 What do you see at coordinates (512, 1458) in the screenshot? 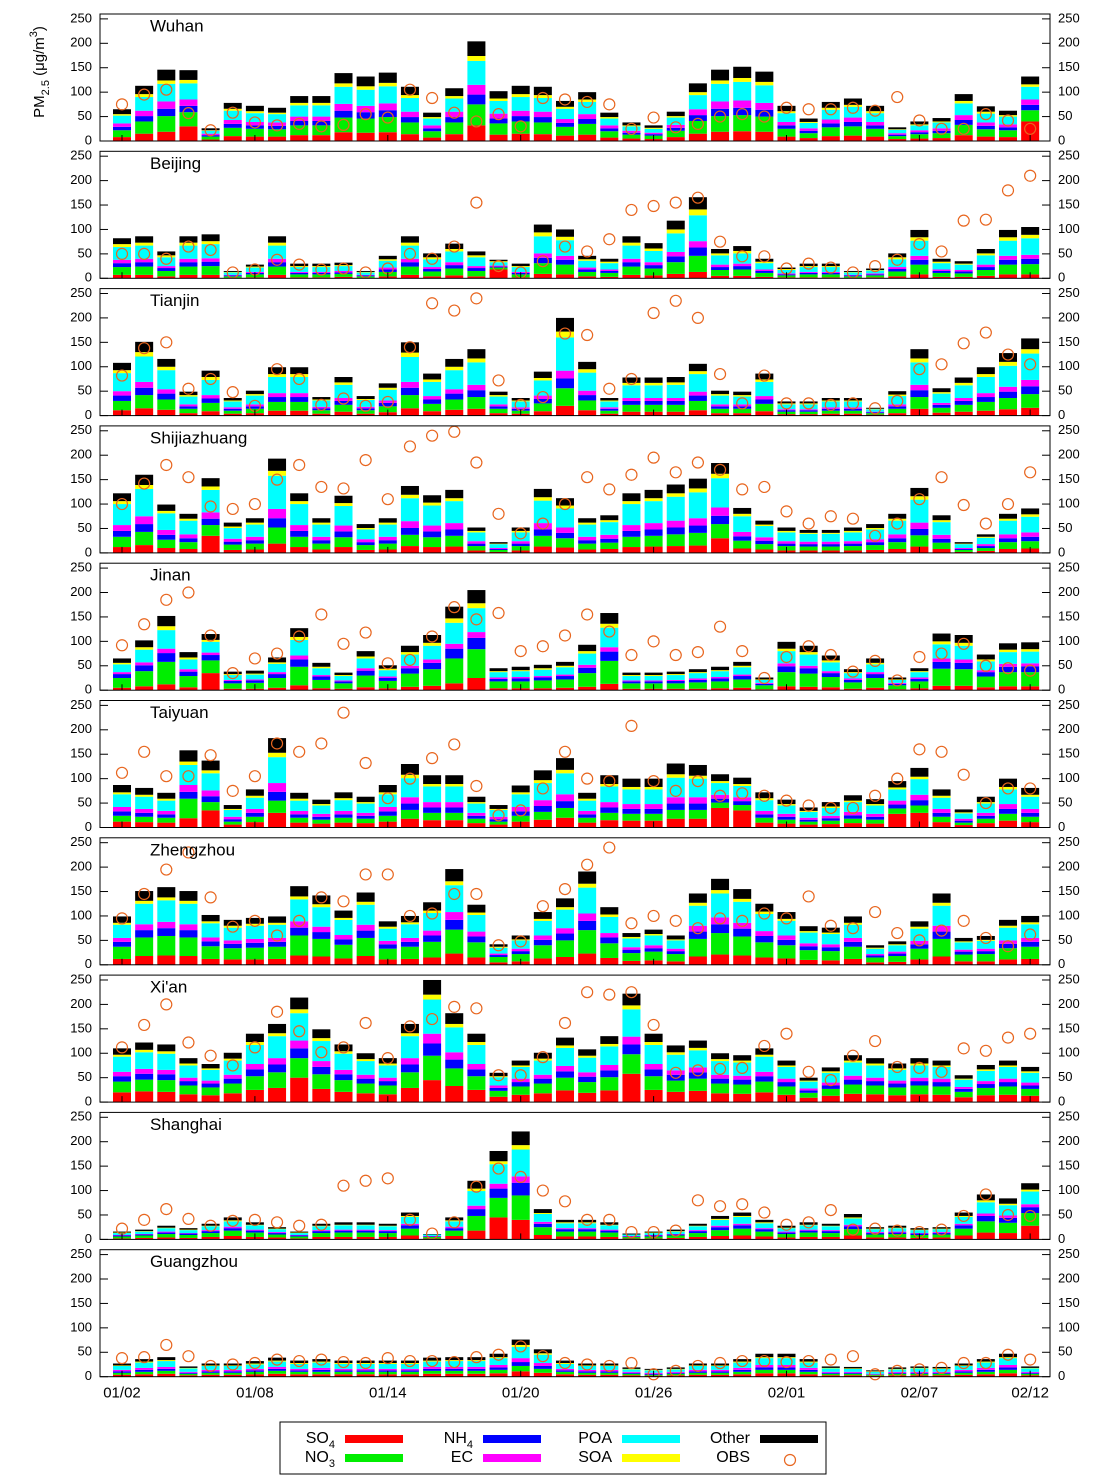
I see `legend-swatch` at bounding box center [512, 1458].